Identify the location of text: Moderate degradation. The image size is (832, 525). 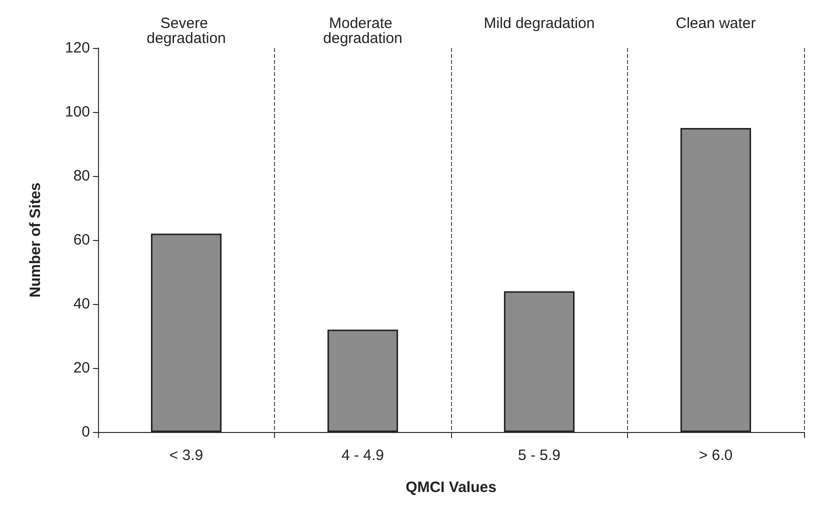
(362, 31).